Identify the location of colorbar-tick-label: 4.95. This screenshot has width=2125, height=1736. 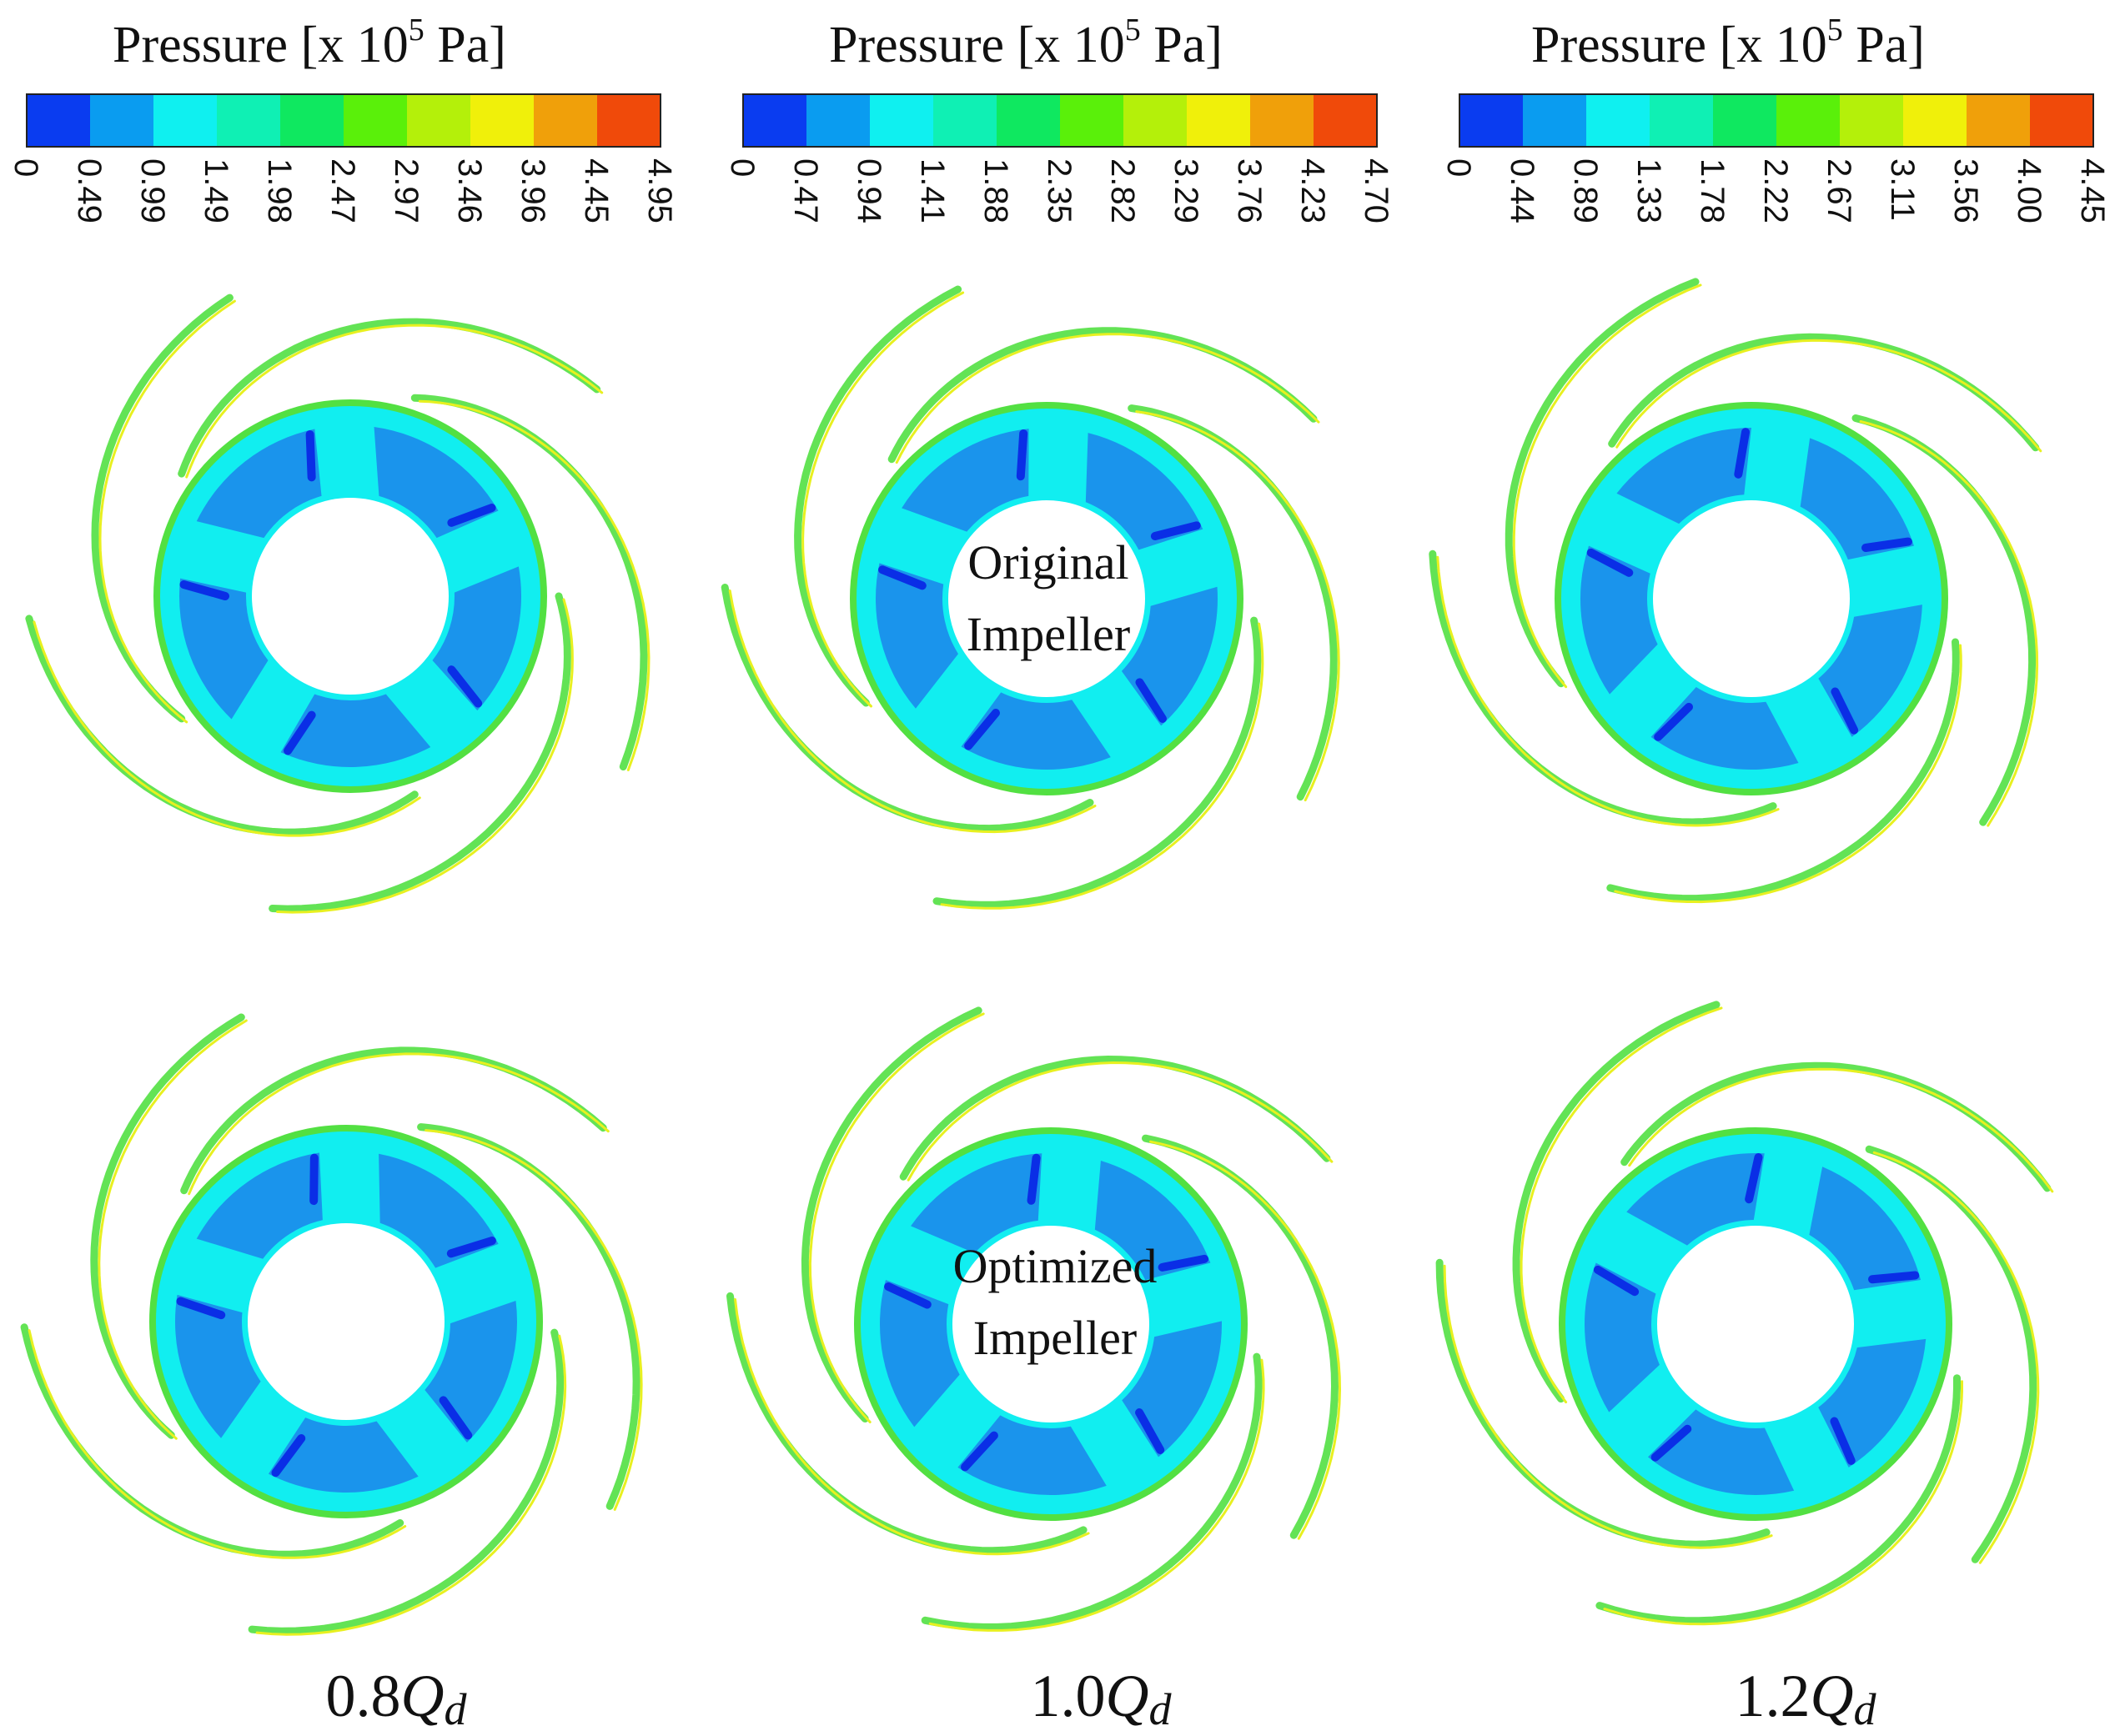
(659, 191).